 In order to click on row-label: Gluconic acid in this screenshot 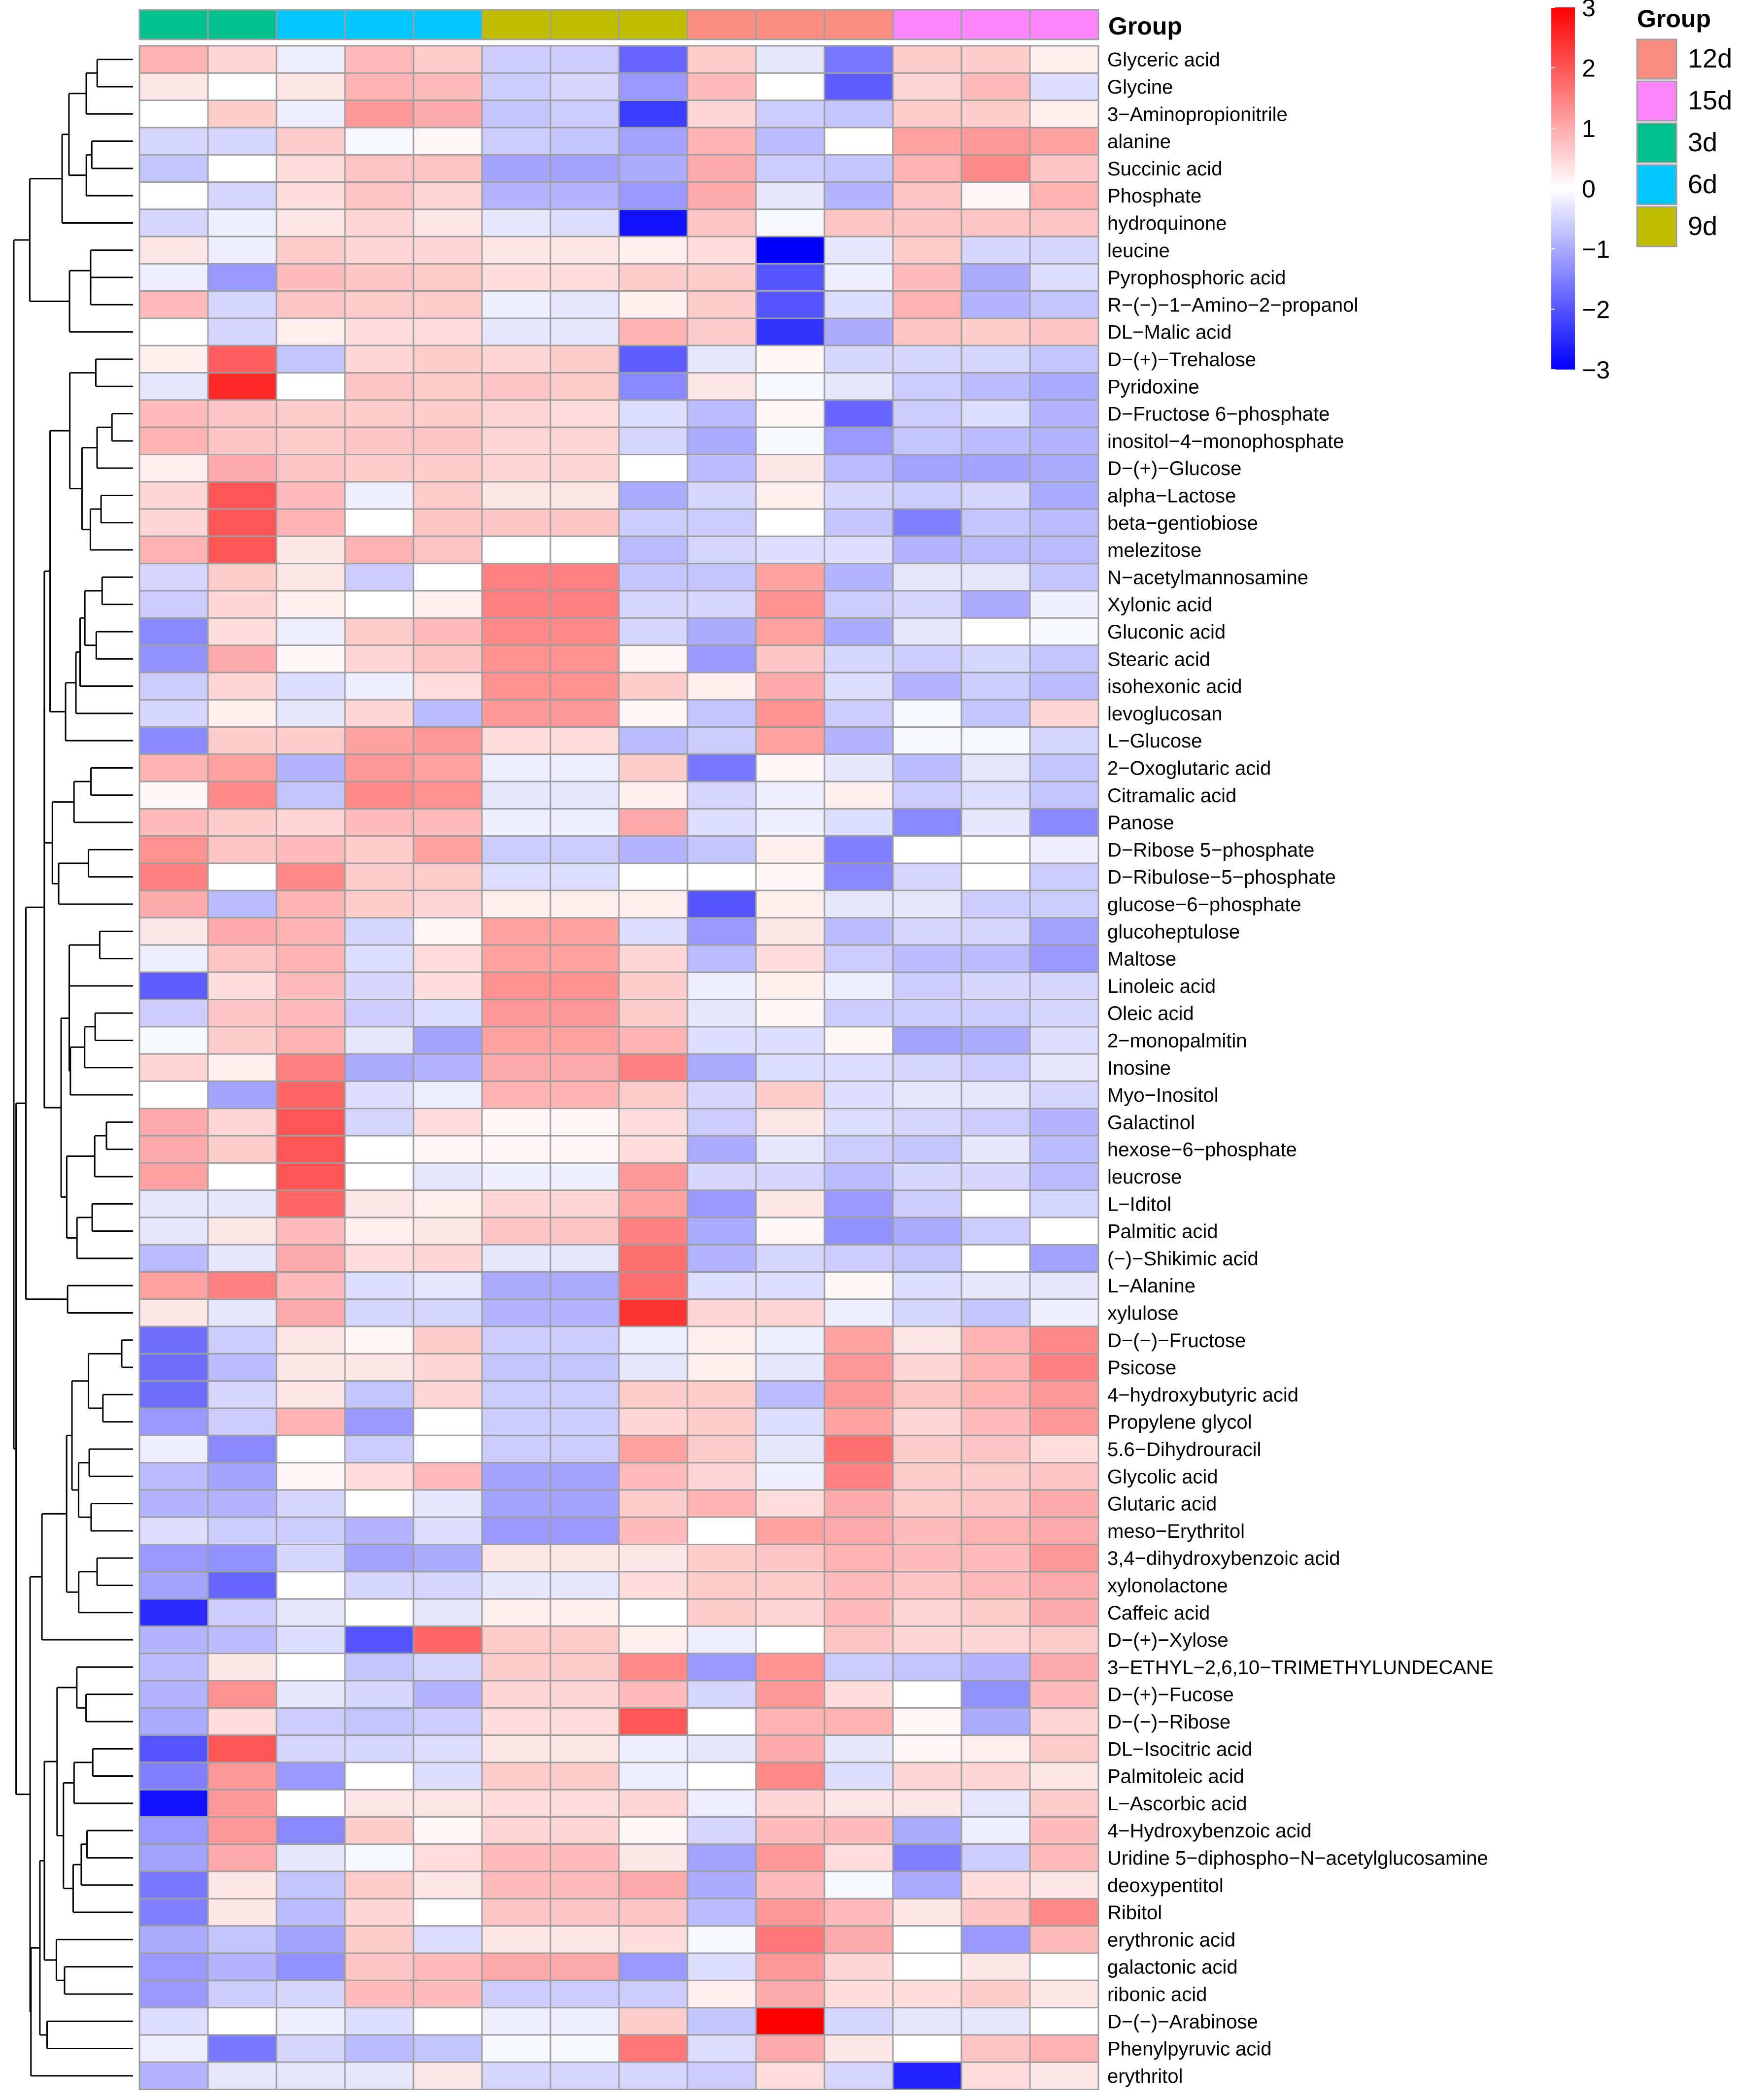, I will do `click(1167, 632)`.